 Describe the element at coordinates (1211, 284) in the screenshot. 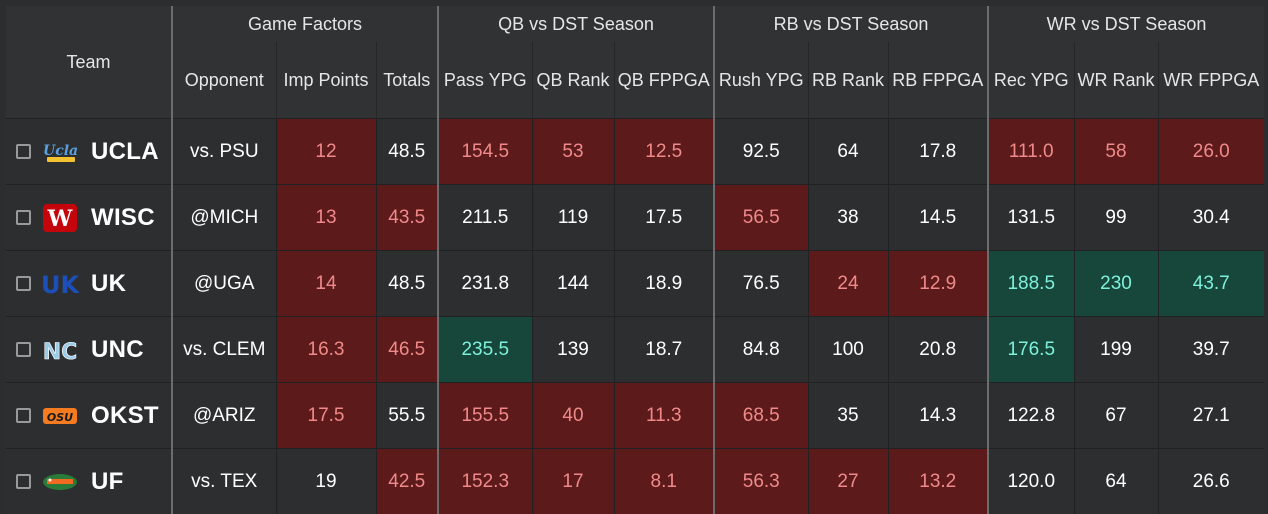

I see `wr-fppga-cell: 43.7` at that location.